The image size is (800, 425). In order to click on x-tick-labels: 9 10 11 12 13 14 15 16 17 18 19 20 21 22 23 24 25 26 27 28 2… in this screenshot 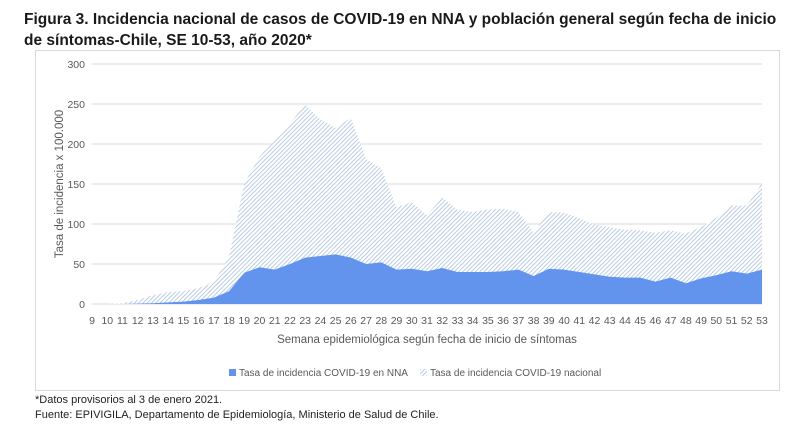, I will do `click(428, 321)`.